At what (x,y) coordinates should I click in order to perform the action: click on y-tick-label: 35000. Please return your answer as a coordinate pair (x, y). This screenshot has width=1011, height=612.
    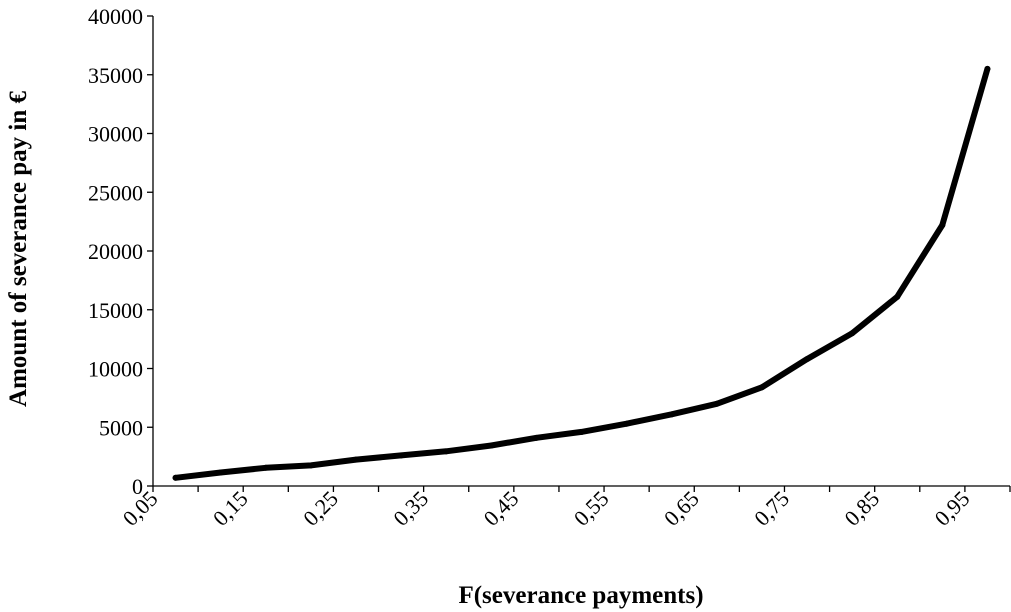
    Looking at the image, I should click on (115, 75).